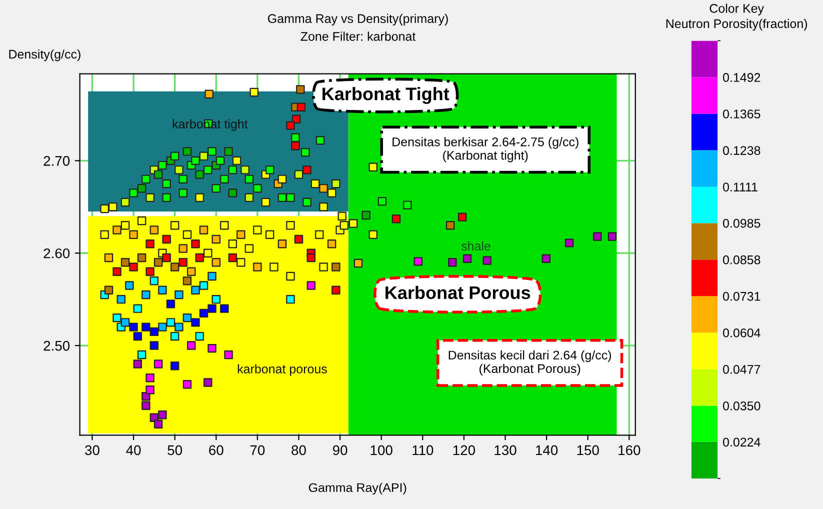 The width and height of the screenshot is (823, 509). What do you see at coordinates (588, 450) in the screenshot?
I see `x-tick-label: 150` at bounding box center [588, 450].